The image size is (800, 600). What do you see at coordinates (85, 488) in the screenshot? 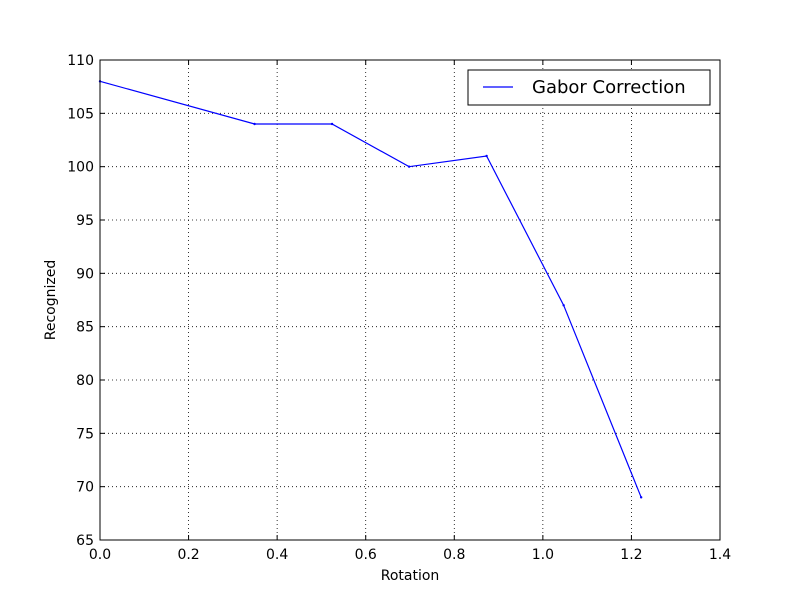
I see `y-tick-label: 70` at bounding box center [85, 488].